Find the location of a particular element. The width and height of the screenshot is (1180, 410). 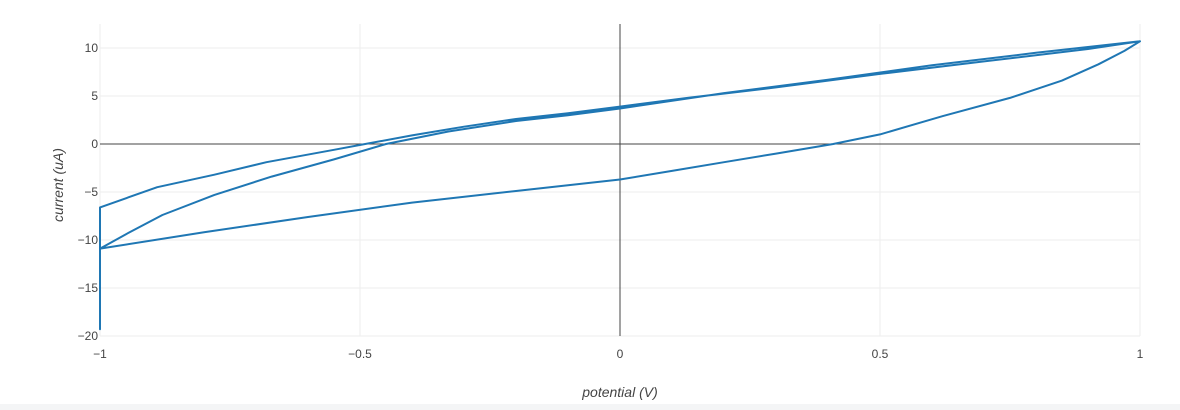

x-tick-label: −1 is located at coordinates (100, 354).